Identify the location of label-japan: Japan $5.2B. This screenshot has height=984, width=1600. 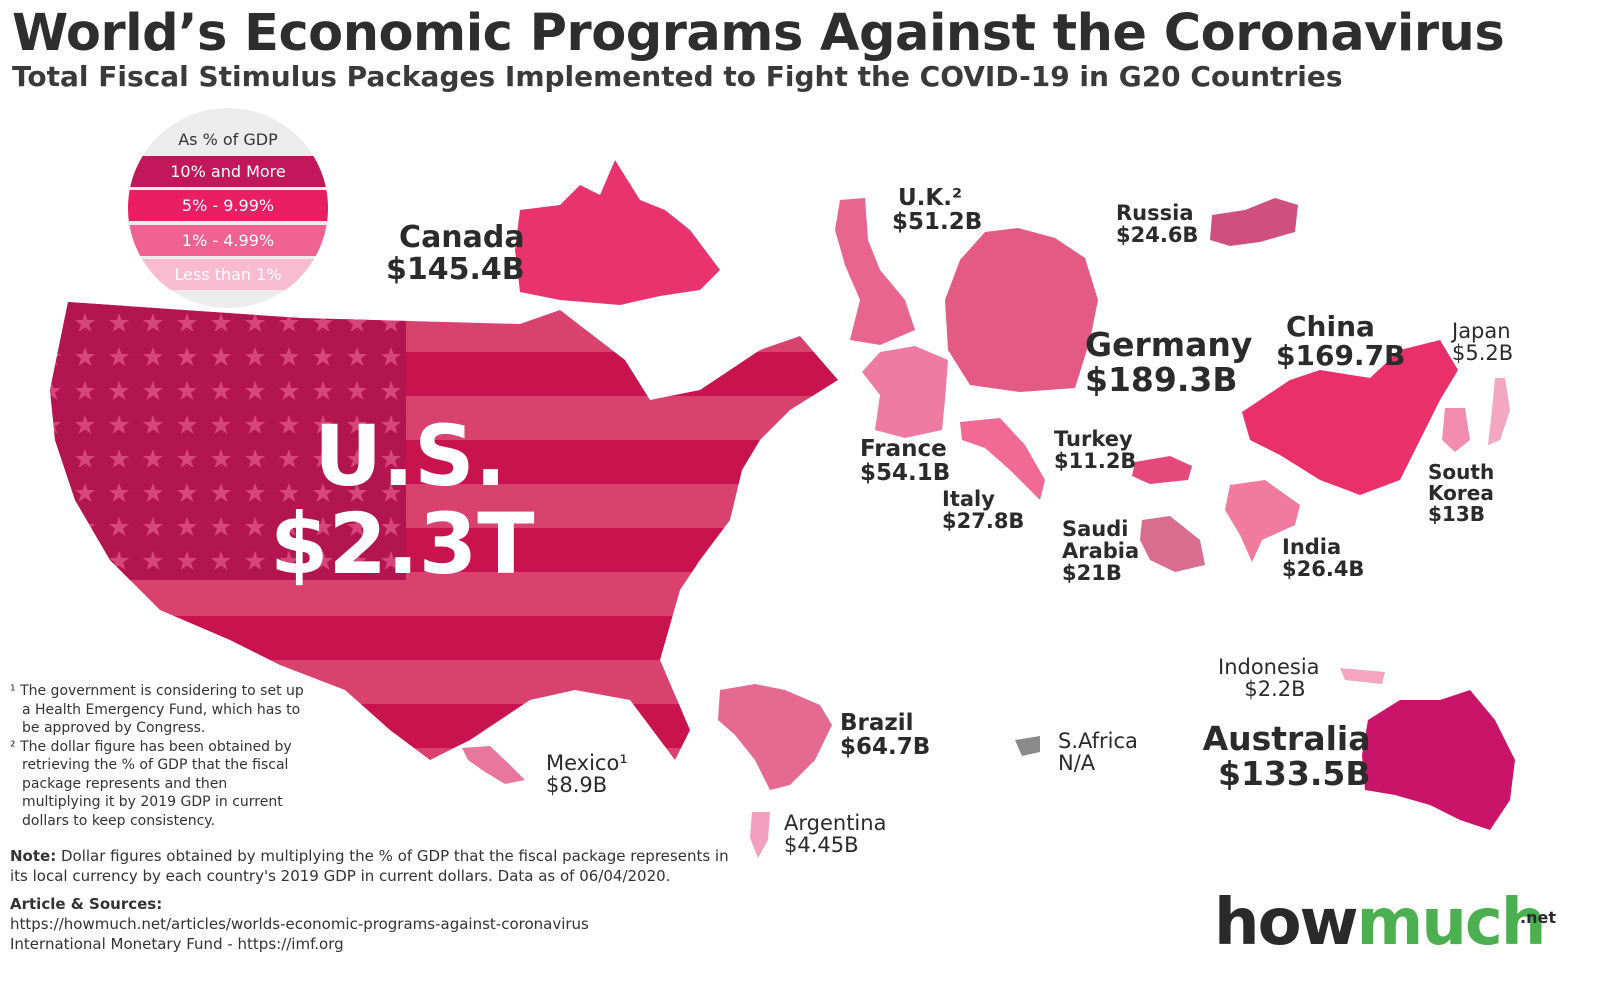
(1482, 342).